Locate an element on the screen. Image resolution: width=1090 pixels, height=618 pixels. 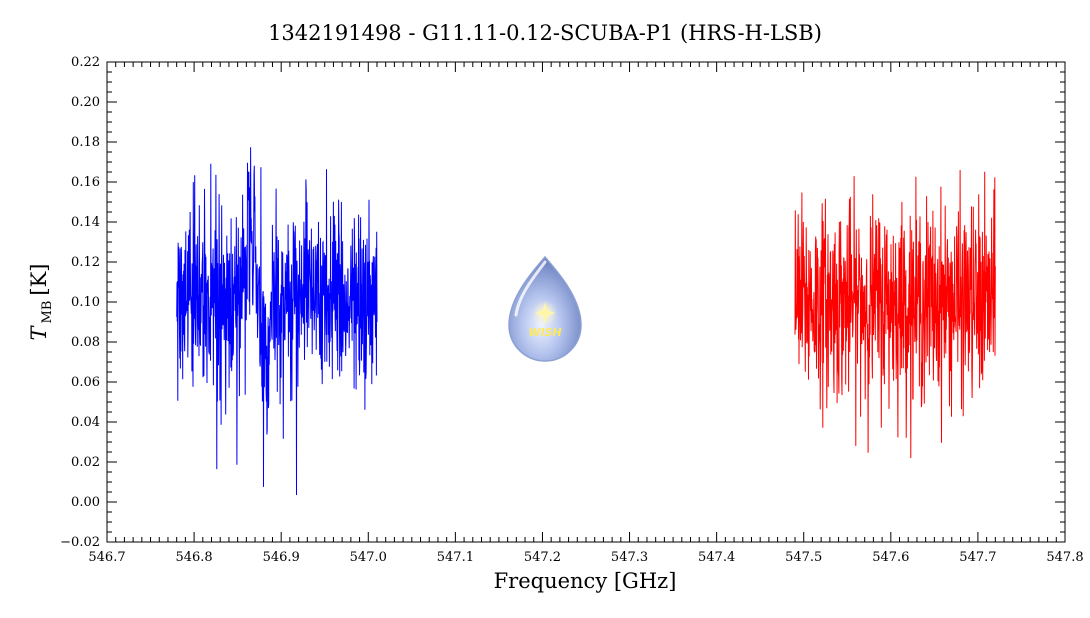
x-tick-label: 547.5 is located at coordinates (803, 557).